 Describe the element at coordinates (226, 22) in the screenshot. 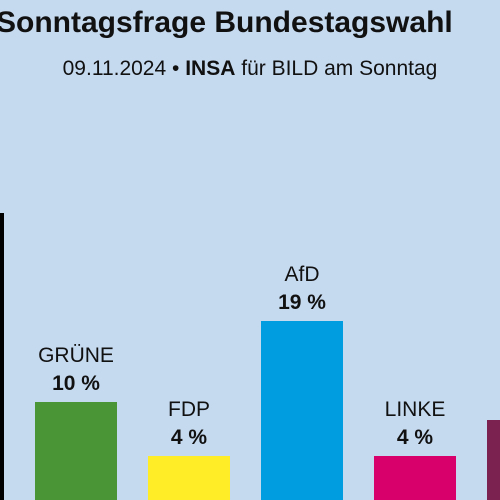

I see `chart-title: Sonntagsfrage Bundestagswahl` at that location.